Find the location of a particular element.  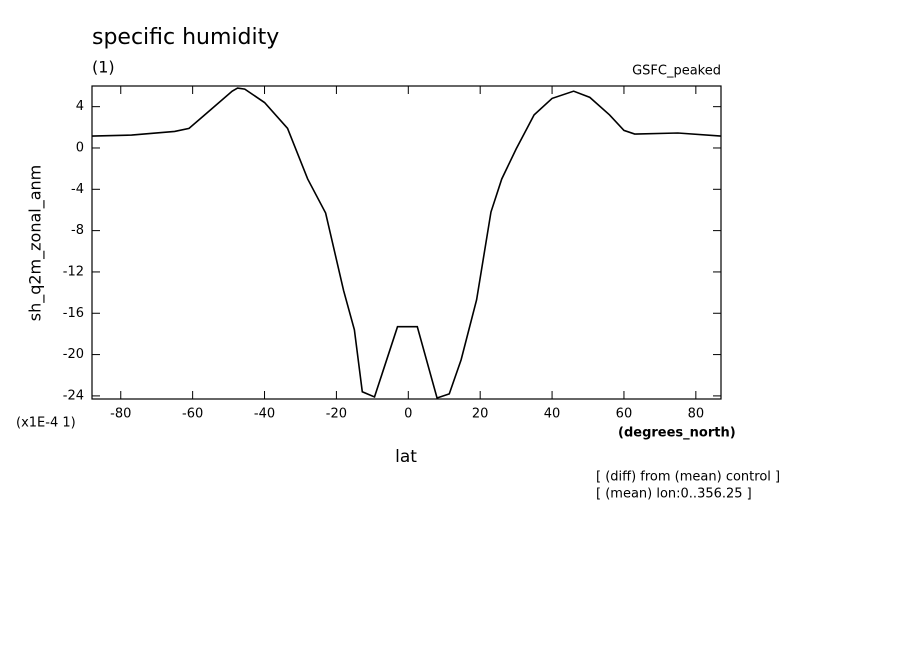

y-tick-label: 4 is located at coordinates (80, 106).